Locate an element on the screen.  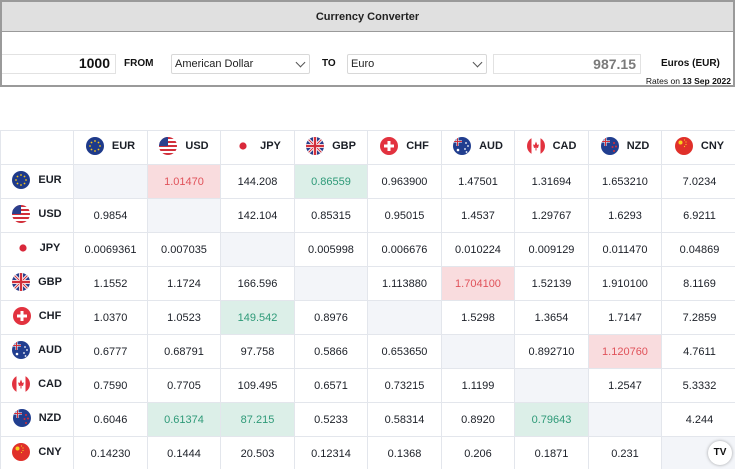
rate-cell: 4.7611 is located at coordinates (698, 351).